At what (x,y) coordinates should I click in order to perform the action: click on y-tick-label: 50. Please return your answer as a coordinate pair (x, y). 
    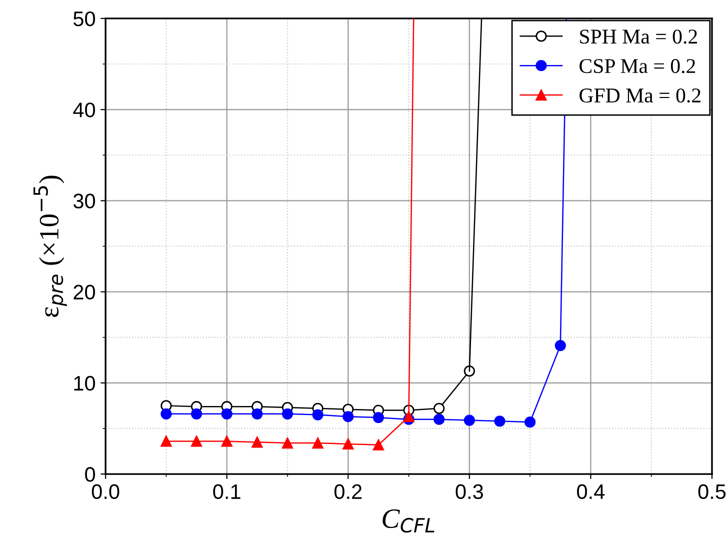
    Looking at the image, I should click on (85, 18).